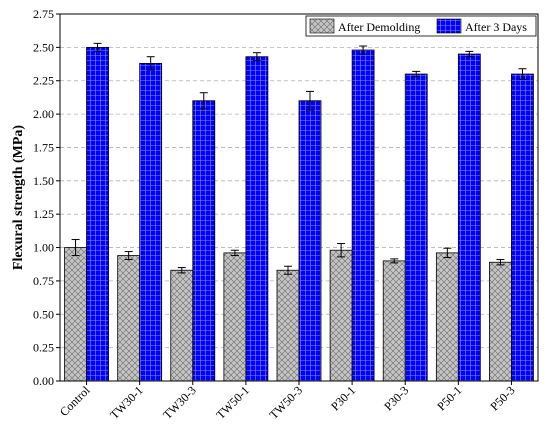 Image resolution: width=550 pixels, height=428 pixels. Describe the element at coordinates (43, 248) in the screenshot. I see `y-tick-label: 1.00` at that location.